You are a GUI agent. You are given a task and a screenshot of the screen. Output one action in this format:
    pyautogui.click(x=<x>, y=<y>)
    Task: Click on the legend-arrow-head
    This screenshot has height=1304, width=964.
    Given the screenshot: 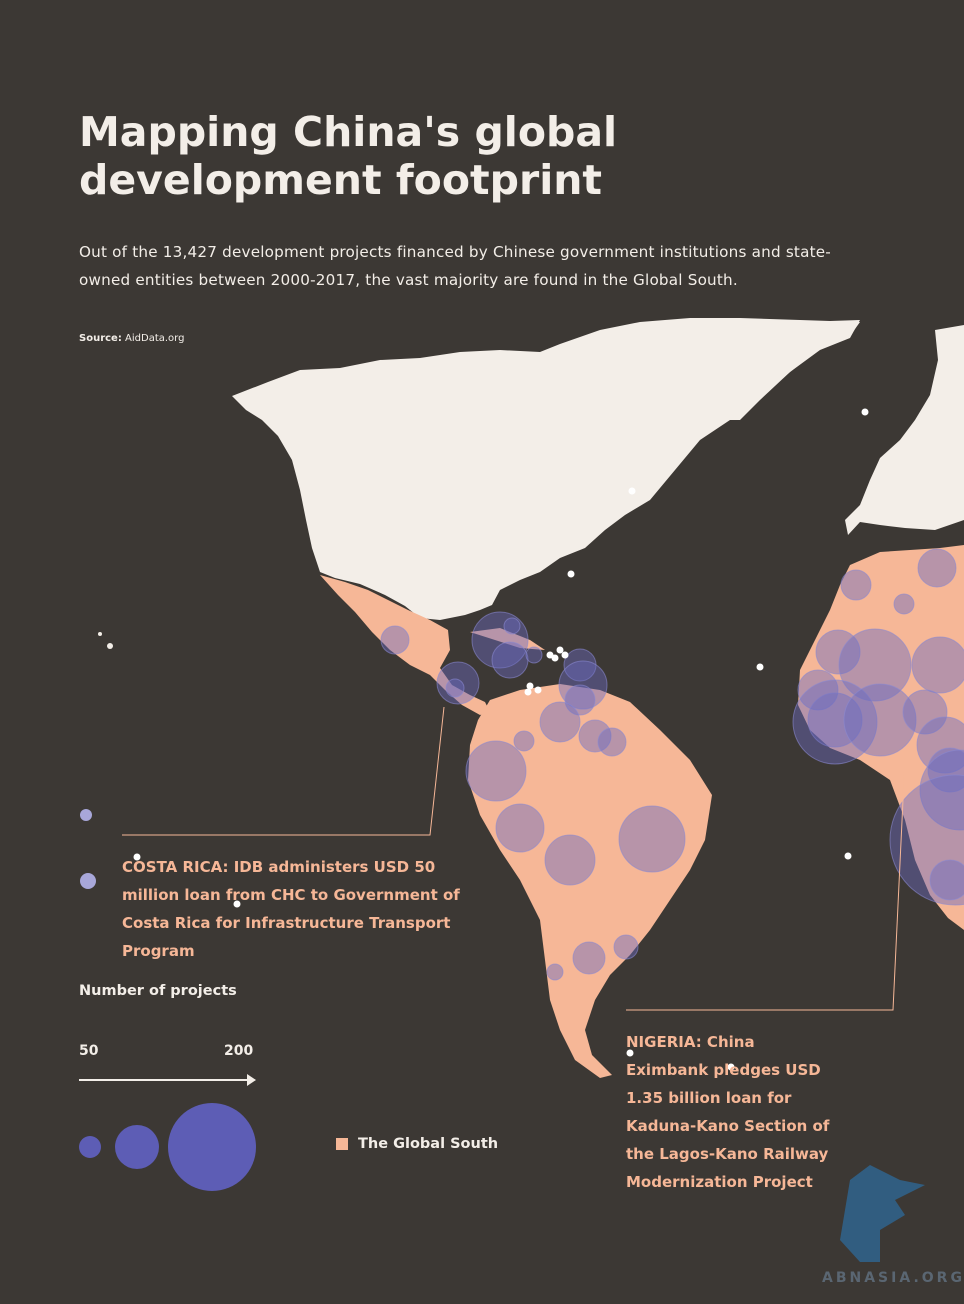 What is the action you would take?
    pyautogui.click(x=251, y=1080)
    